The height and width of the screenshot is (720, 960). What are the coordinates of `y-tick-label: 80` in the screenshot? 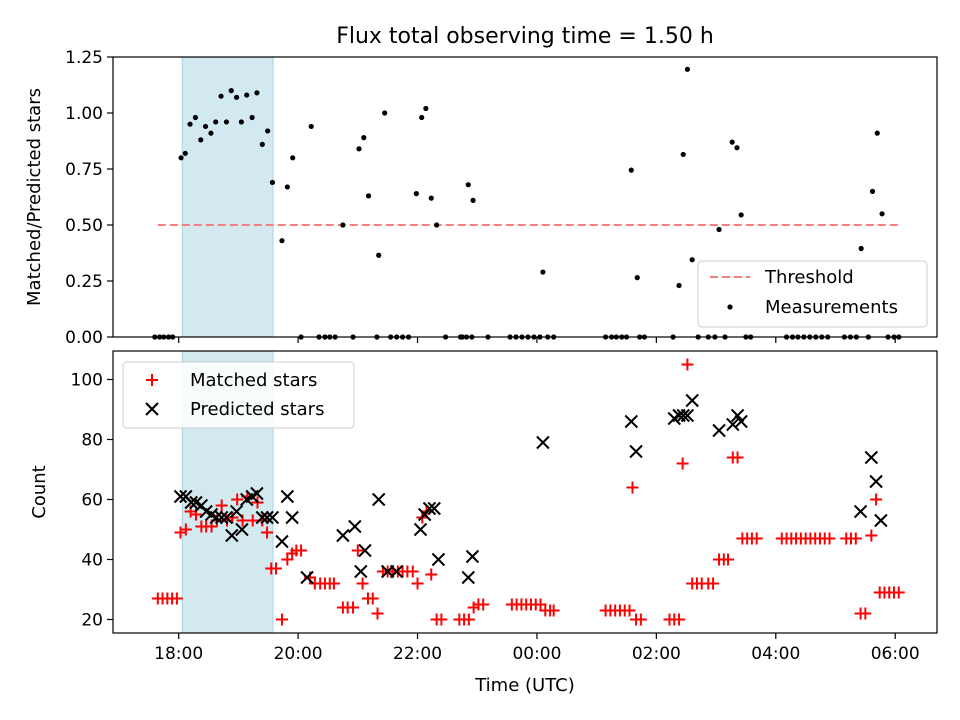 It's located at (92, 441).